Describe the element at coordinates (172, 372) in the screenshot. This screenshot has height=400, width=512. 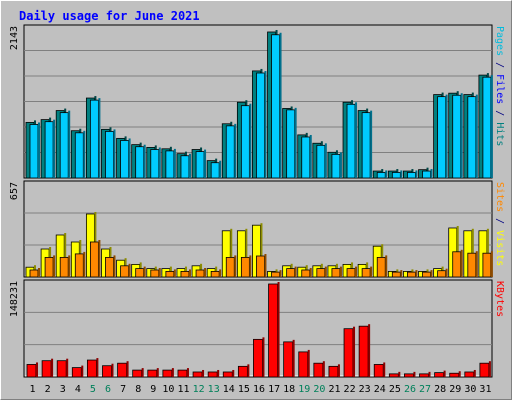
I see `bar-kbytes-day-10-shadow` at that location.